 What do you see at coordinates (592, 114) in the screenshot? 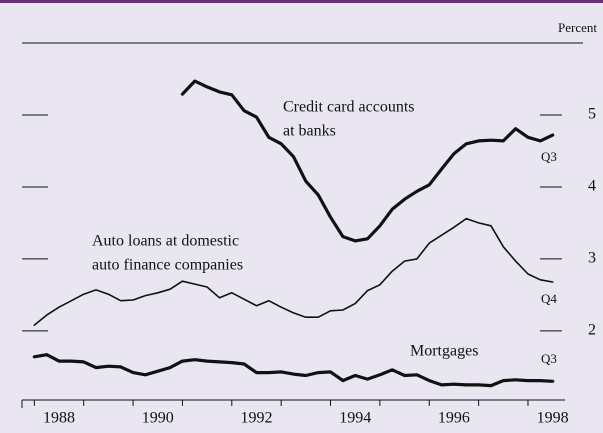
I see `y-tick-label: 5` at bounding box center [592, 114].